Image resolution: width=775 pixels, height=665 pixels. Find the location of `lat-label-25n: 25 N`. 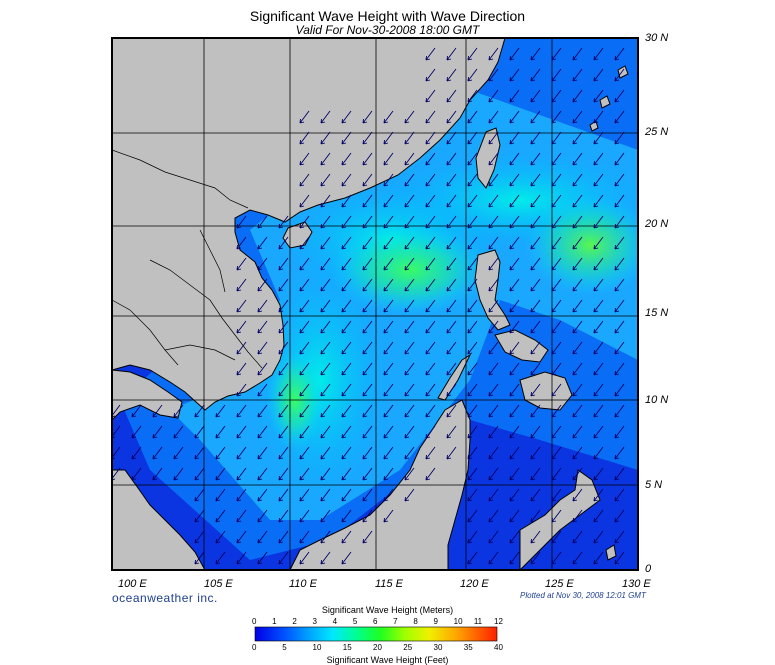

lat-label-25n: 25 N is located at coordinates (657, 132).